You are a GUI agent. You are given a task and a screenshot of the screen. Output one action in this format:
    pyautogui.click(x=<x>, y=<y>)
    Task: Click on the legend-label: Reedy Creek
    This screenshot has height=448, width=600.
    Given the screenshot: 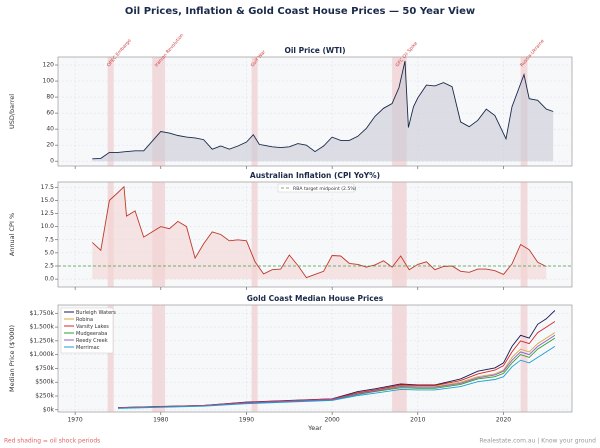 What is the action you would take?
    pyautogui.click(x=92, y=341)
    